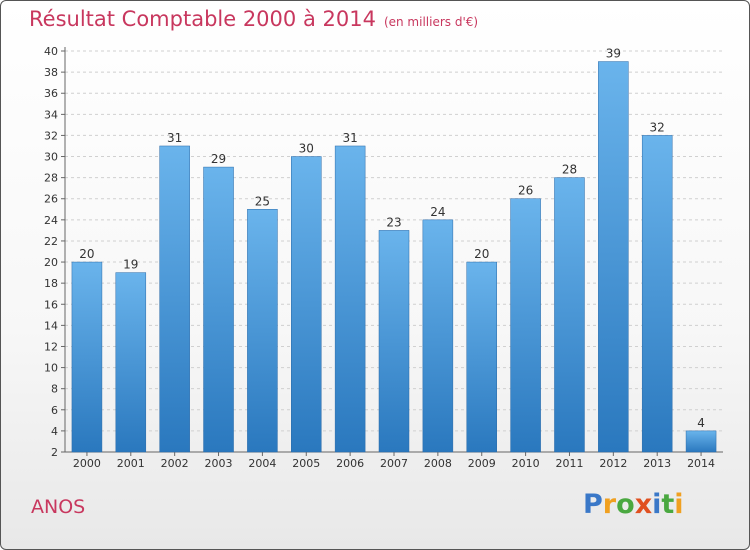 The height and width of the screenshot is (550, 750). What do you see at coordinates (262, 463) in the screenshot?
I see `x-tick-label: 2004` at bounding box center [262, 463].